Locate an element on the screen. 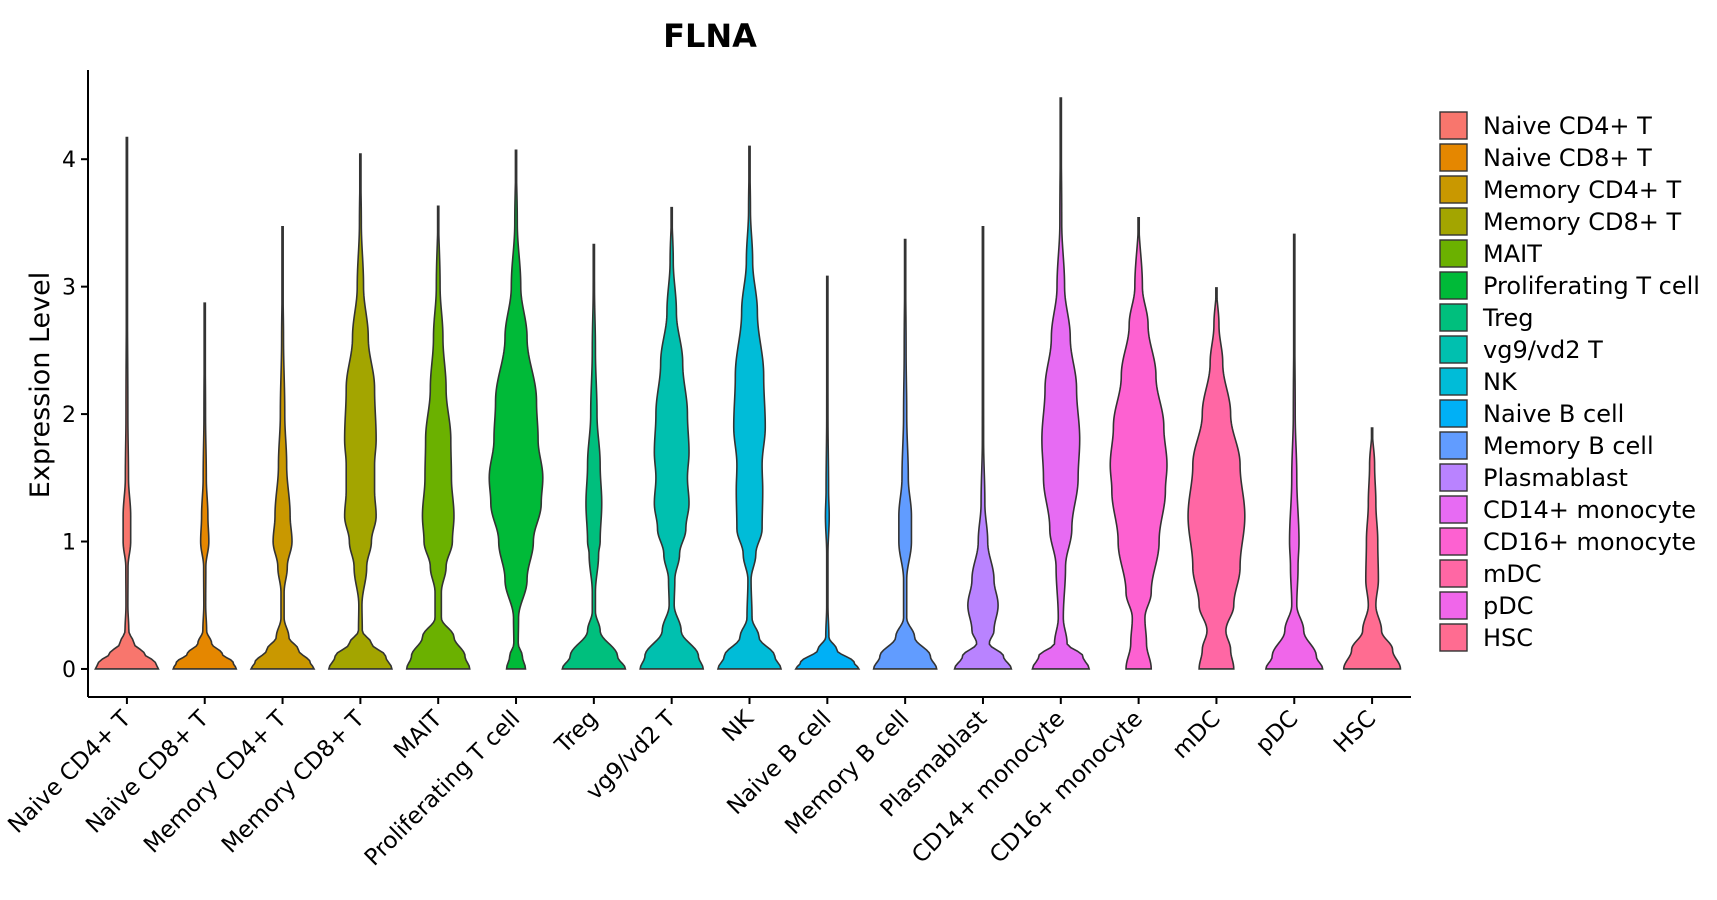 The height and width of the screenshot is (900, 1717). x-tick-label: pDC is located at coordinates (1277, 732).